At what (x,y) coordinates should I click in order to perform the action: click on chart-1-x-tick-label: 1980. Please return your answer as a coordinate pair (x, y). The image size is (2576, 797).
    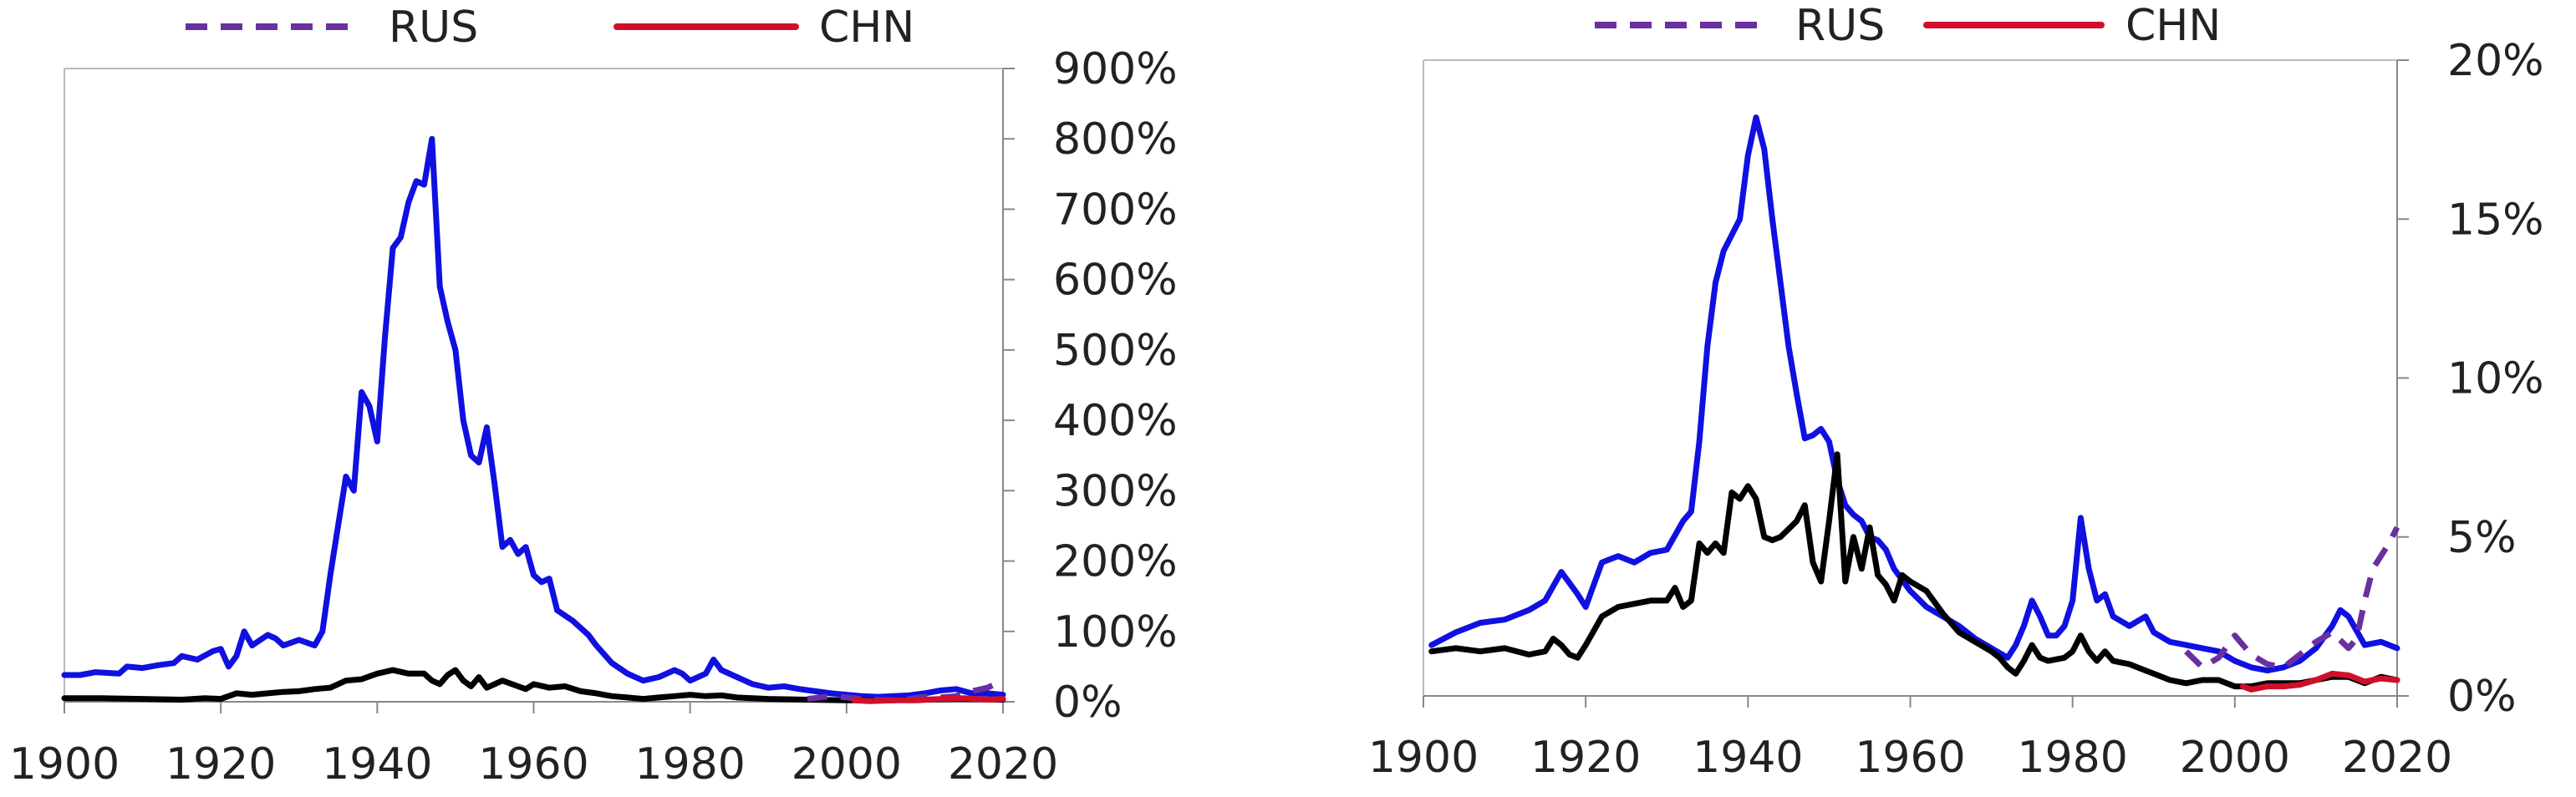
    Looking at the image, I should click on (689, 764).